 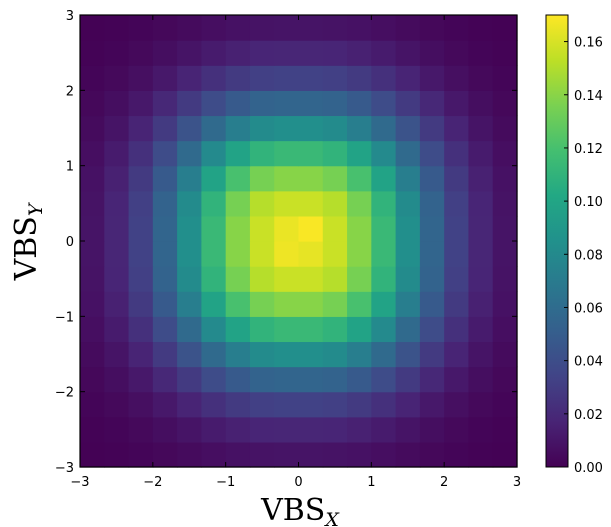 What do you see at coordinates (588, 415) in the screenshot?
I see `colorbar-tick-label: 0.02` at bounding box center [588, 415].